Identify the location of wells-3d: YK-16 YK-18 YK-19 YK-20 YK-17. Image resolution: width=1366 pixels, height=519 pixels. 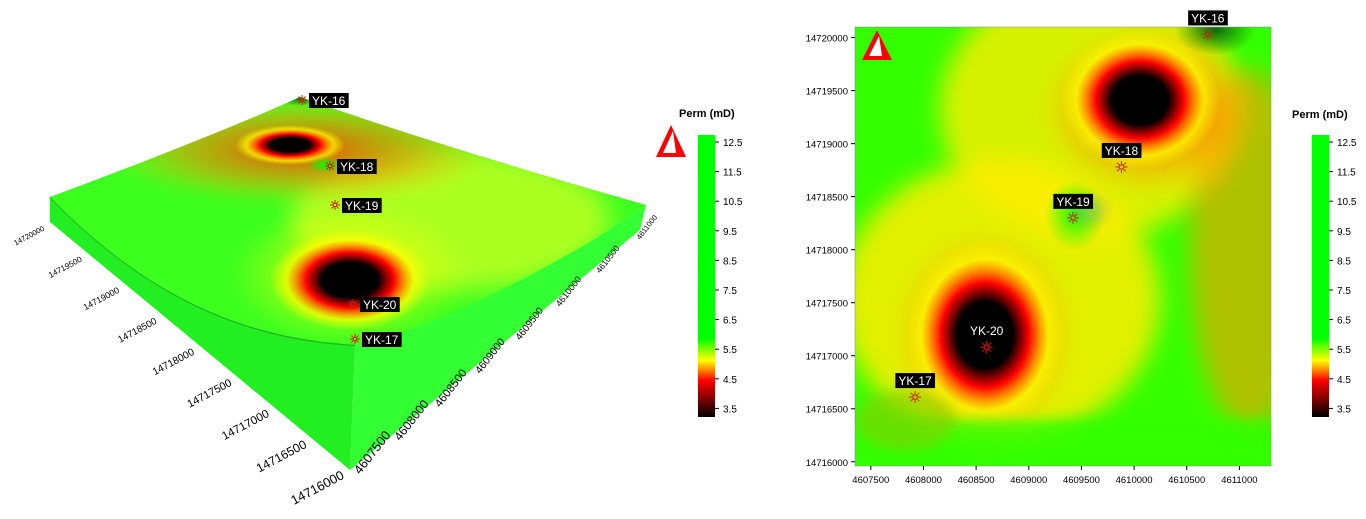
(349, 220).